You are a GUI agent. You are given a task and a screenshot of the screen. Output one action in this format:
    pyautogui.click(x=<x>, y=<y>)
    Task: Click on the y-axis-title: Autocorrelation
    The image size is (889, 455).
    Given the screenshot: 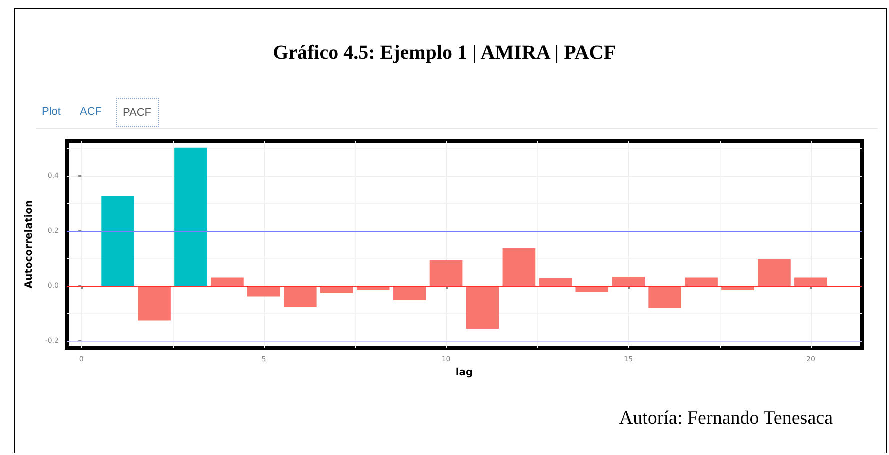 What is the action you would take?
    pyautogui.click(x=29, y=244)
    